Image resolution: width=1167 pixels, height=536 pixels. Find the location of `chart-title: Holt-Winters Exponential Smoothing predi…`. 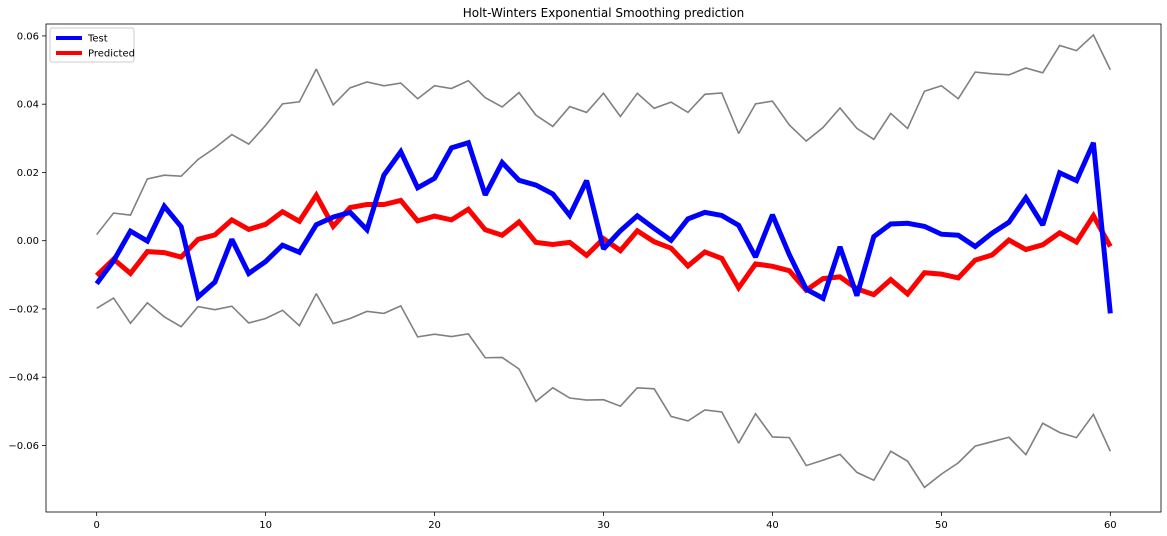

chart-title: Holt-Winters Exponential Smoothing predi… is located at coordinates (604, 13).